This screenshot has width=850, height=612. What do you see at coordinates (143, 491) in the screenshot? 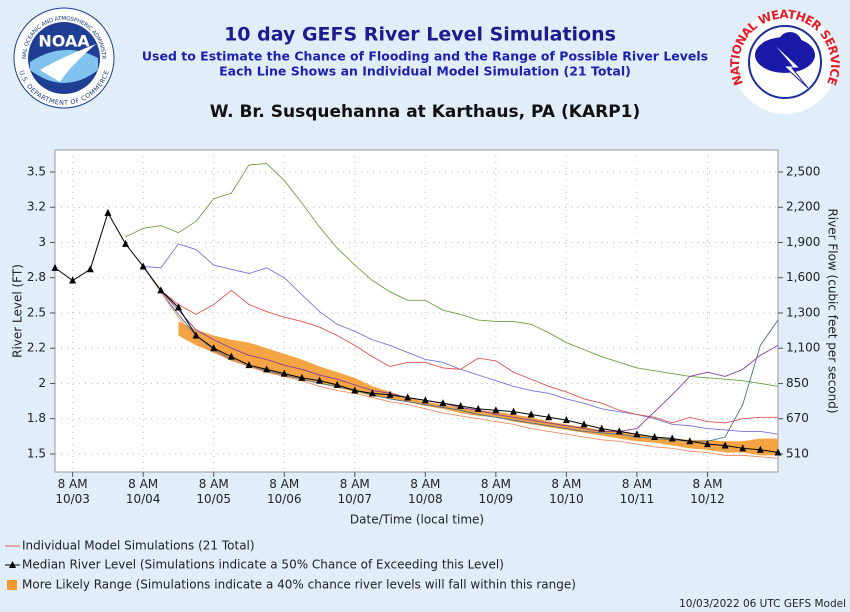
I see `x-tick-label: 8 AM 10/04` at bounding box center [143, 491].